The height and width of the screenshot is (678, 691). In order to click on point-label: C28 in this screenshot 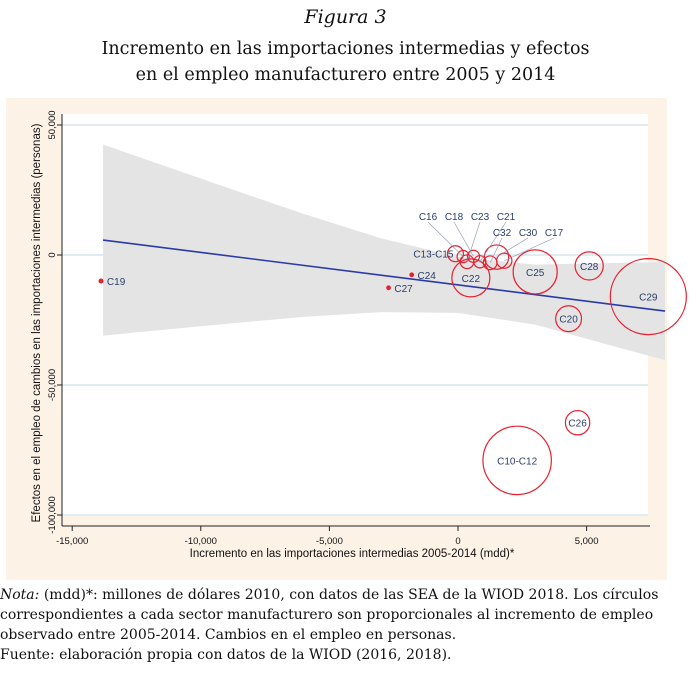, I will do `click(589, 267)`.